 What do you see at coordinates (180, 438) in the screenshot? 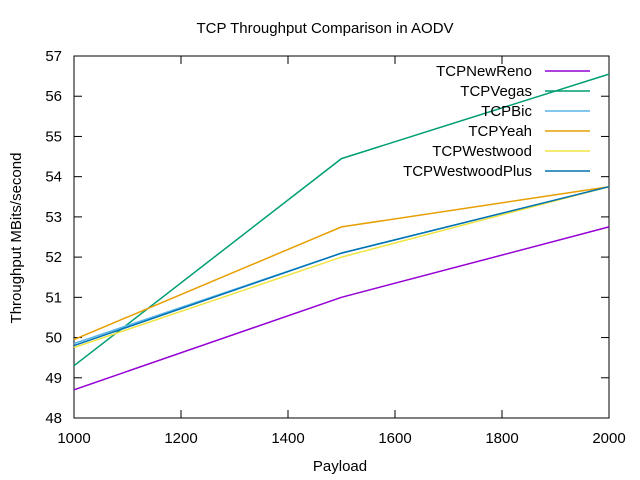
I see `x-tick-label: 1200` at bounding box center [180, 438].